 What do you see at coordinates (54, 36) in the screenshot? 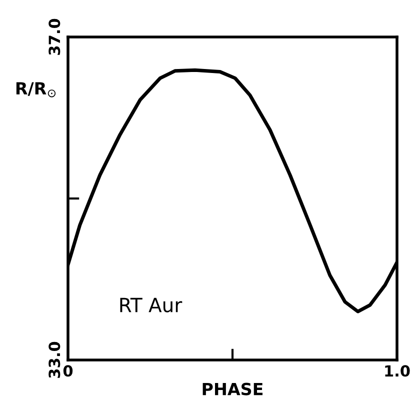
I see `y-tick-label: 37.0` at bounding box center [54, 36].